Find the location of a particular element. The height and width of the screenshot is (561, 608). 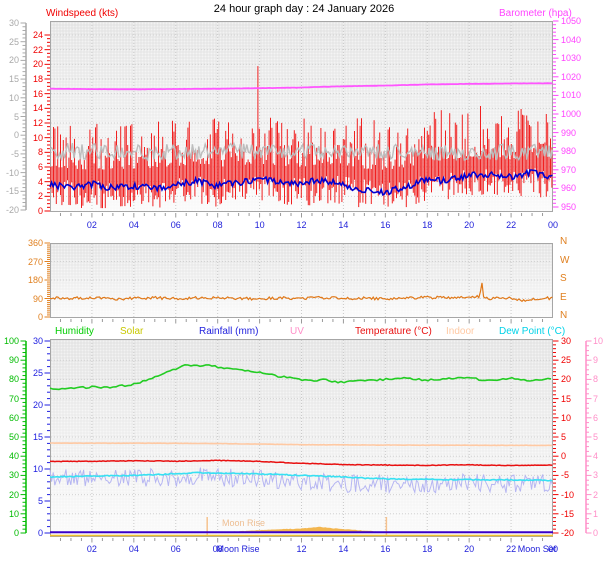

x-label-top: 02 is located at coordinates (91, 225).